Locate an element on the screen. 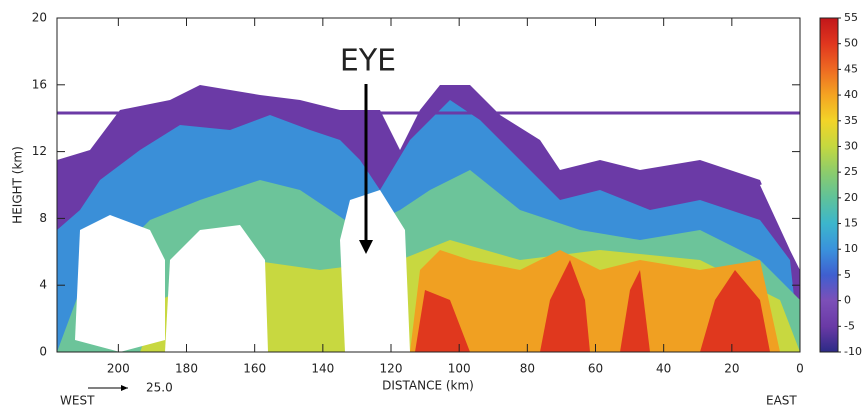  colorbar-tick-label: 40 is located at coordinates (851, 94).